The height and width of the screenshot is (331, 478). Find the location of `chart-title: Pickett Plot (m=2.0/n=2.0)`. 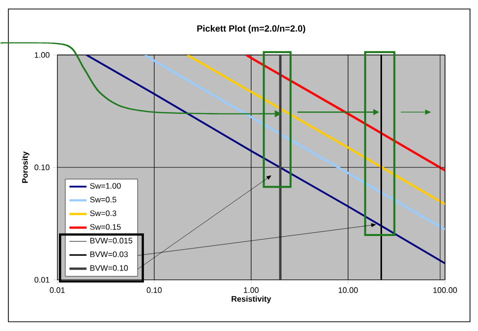

chart-title: Pickett Plot (m=2.0/n=2.0) is located at coordinates (251, 29).